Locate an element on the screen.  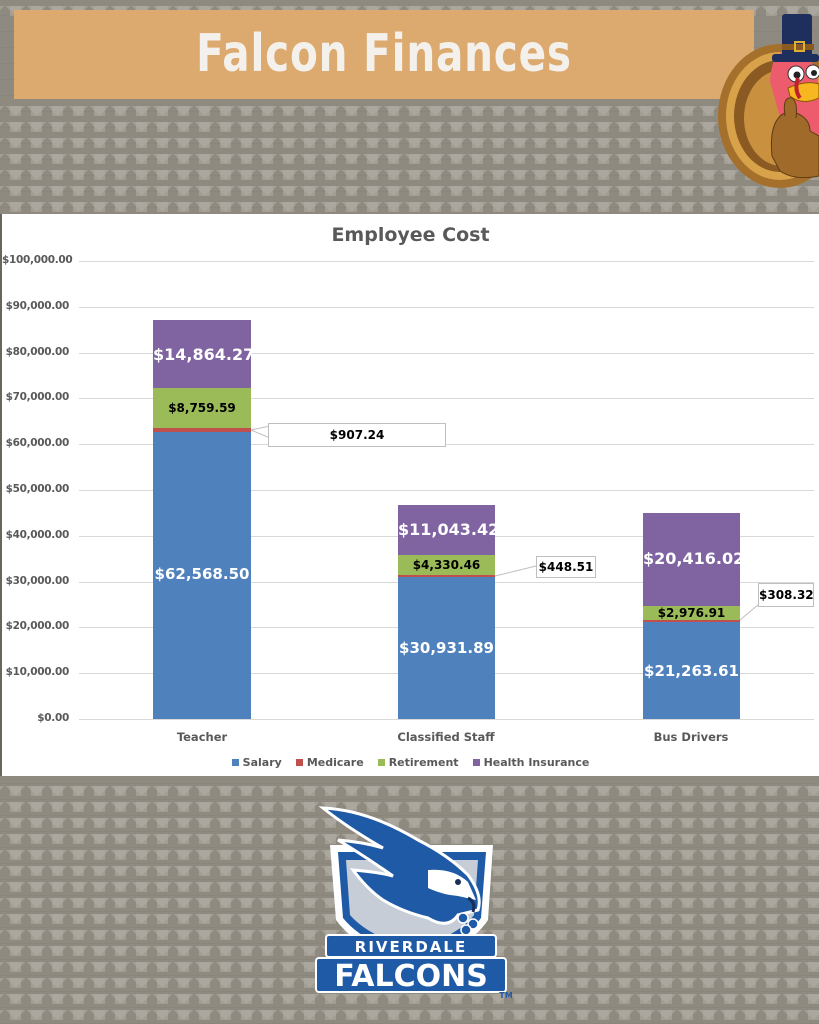
callout-medicare-bus-drivers: $308.32 is located at coordinates (786, 595).